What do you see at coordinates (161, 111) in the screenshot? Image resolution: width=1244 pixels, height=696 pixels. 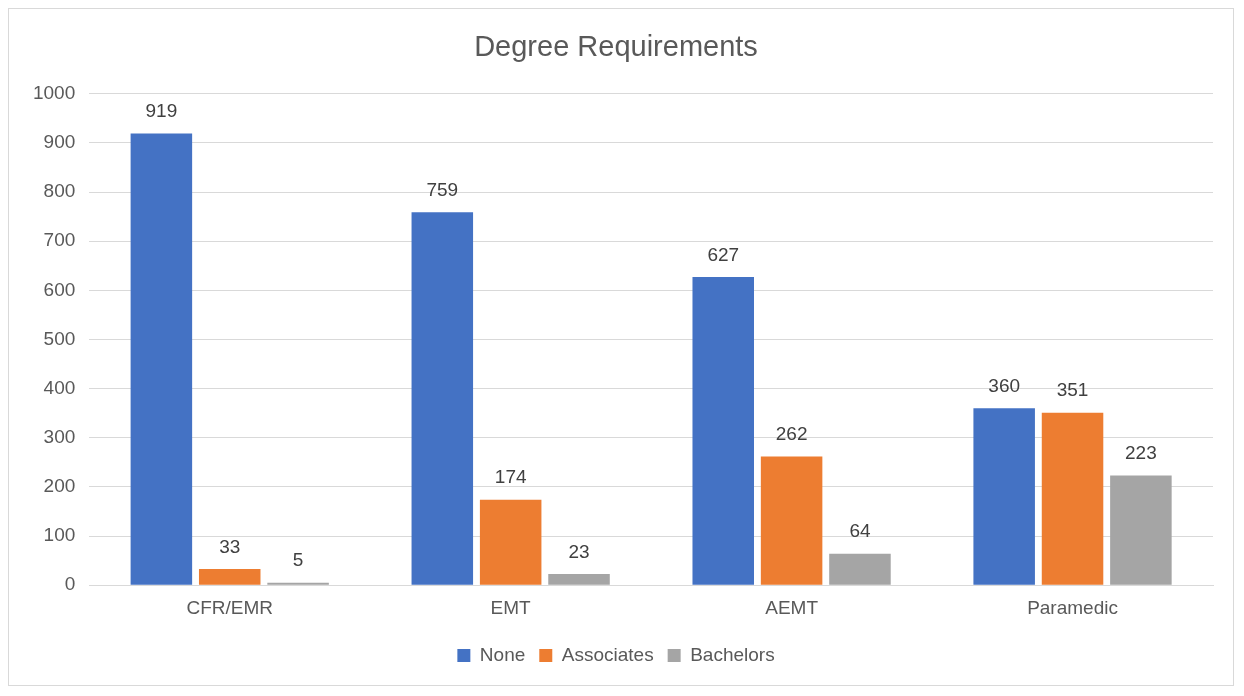 I see `data-label: 919` at bounding box center [161, 111].